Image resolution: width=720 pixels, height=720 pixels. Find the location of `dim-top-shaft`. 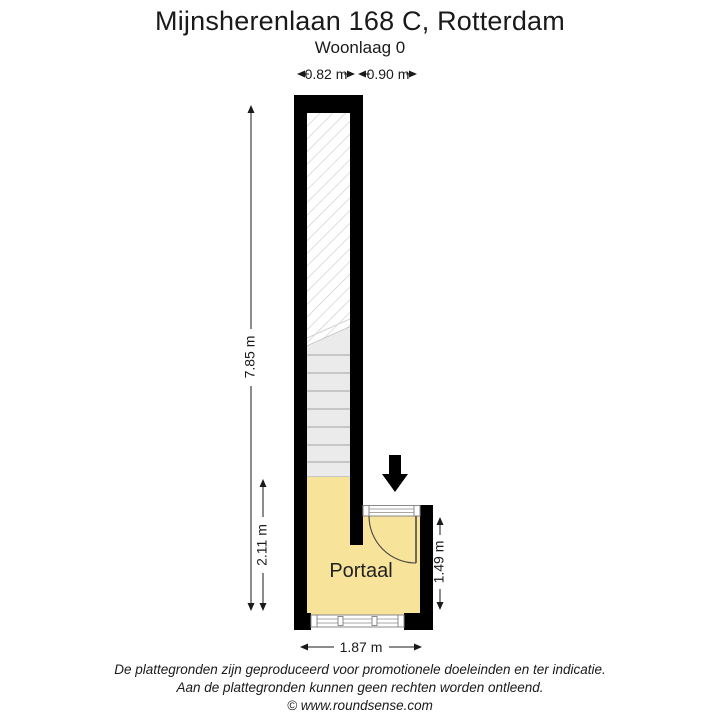

dim-top-shaft is located at coordinates (326, 74).